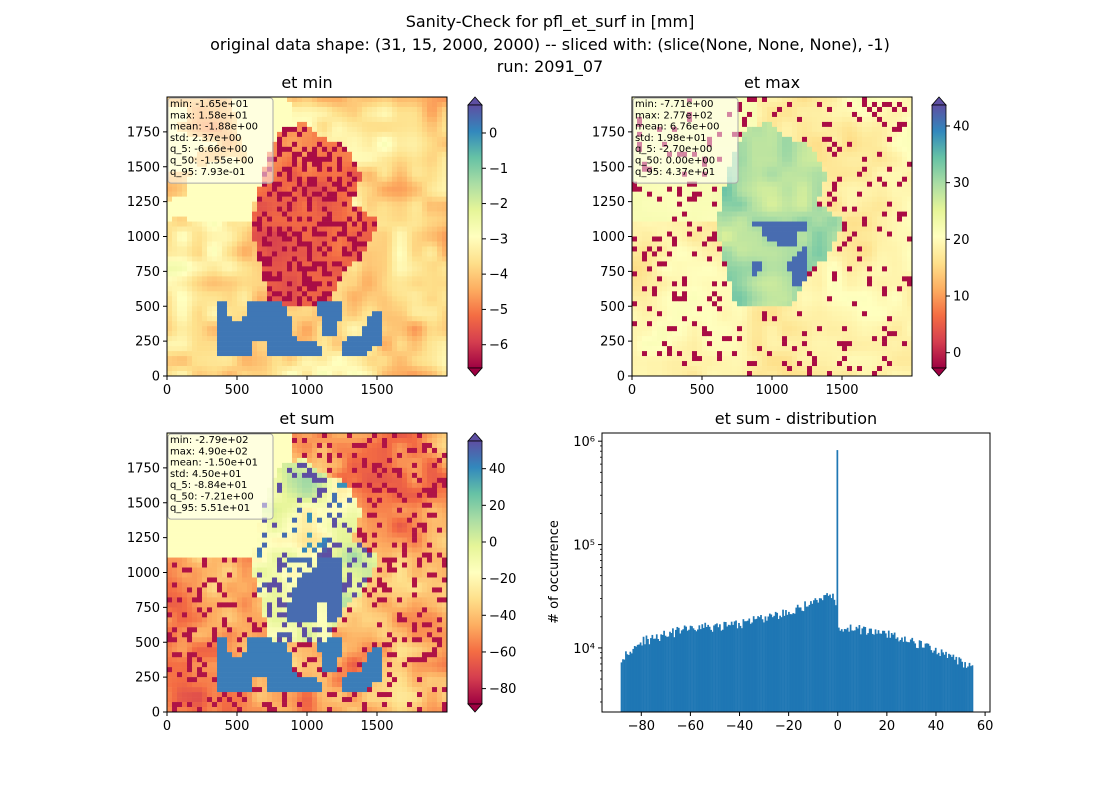  Describe the element at coordinates (498, 310) in the screenshot. I see `colorbar-tick-label: −5` at that location.